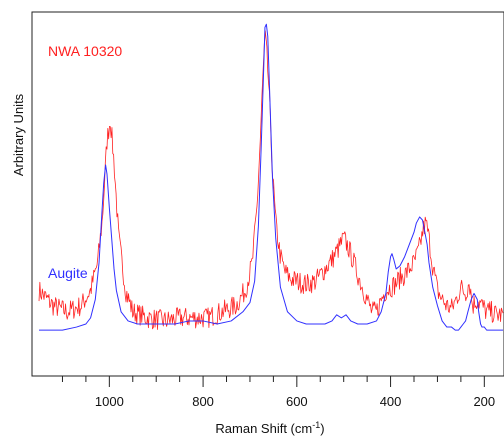 This screenshot has height=440, width=504. I want to click on x-tick-label: 800, so click(203, 401).